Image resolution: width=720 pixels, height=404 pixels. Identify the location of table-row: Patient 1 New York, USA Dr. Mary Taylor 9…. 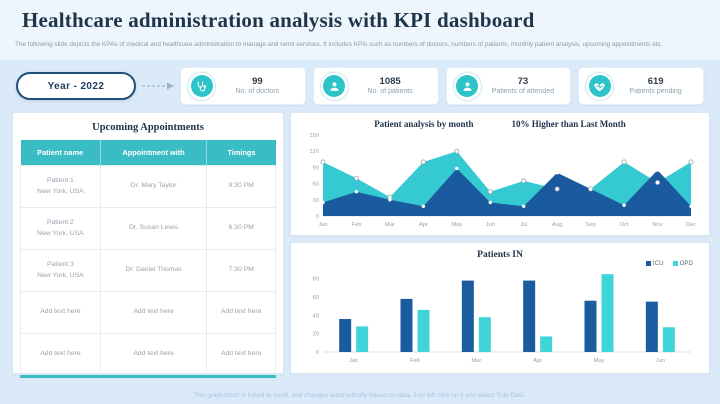
(148, 186).